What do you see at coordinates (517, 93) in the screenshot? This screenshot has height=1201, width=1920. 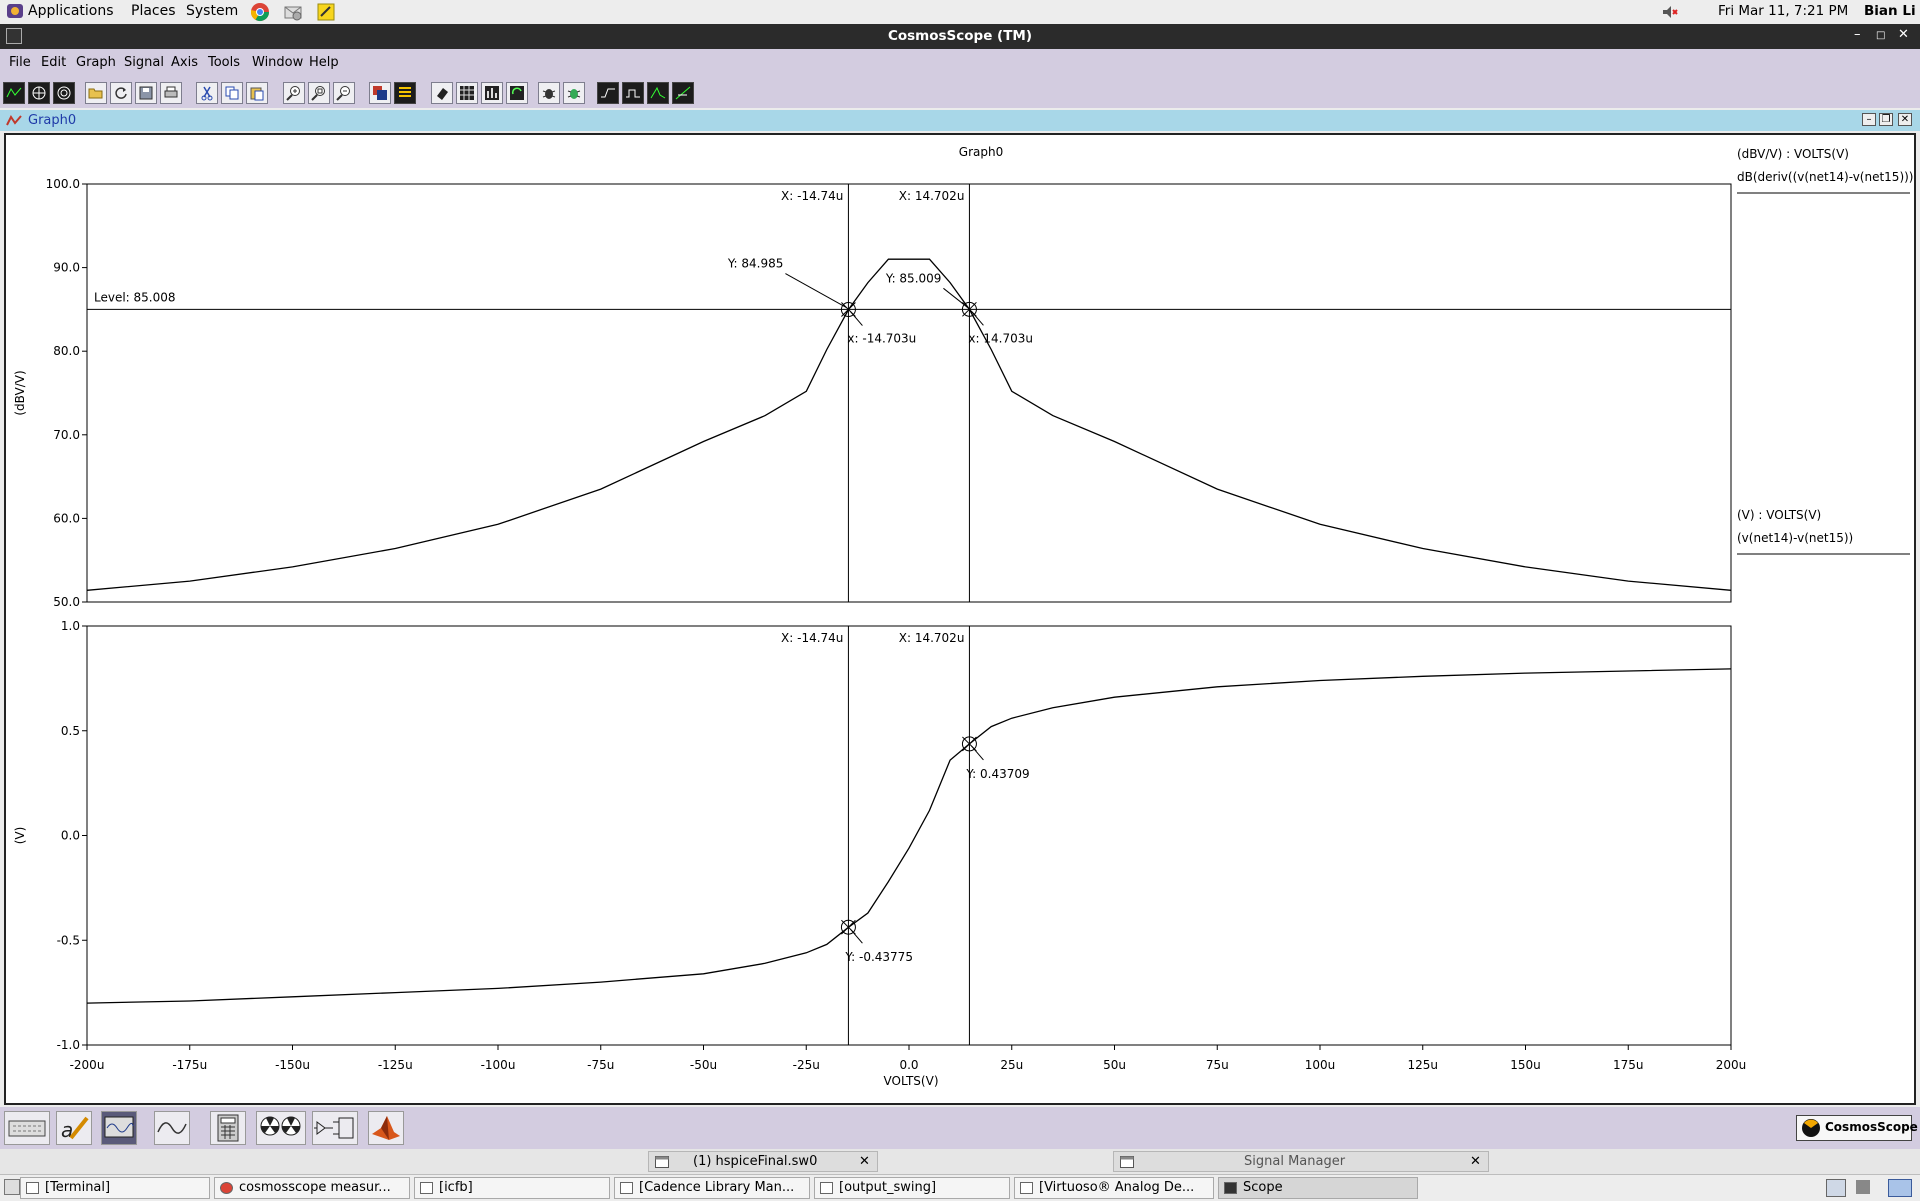 I see `refresh-graph-icon` at bounding box center [517, 93].